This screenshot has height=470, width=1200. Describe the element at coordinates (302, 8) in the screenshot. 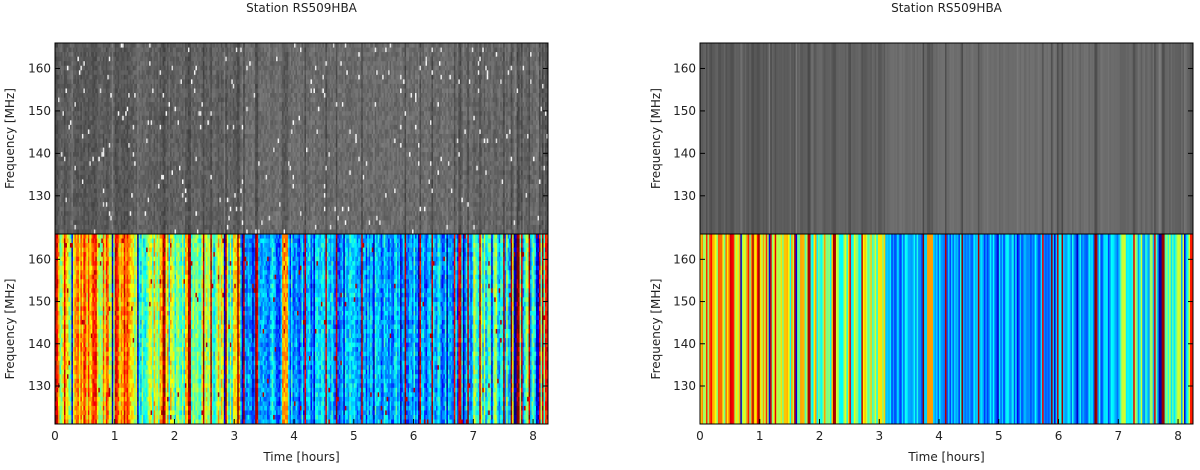

I see `chart-title: Station RS509HBA` at that location.